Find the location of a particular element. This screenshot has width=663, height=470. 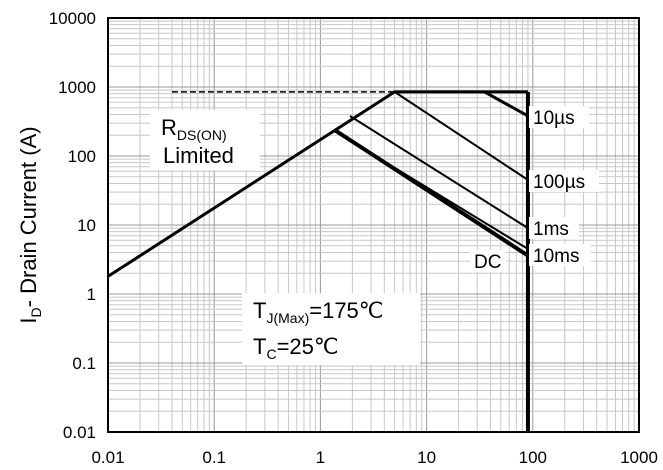

label-bg-dc is located at coordinates (488, 261).